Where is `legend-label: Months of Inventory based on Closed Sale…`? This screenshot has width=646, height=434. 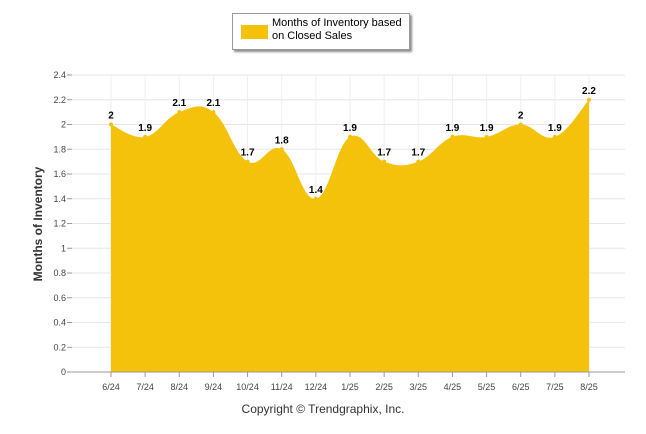
legend-label: Months of Inventory based on Closed Sale… is located at coordinates (337, 29).